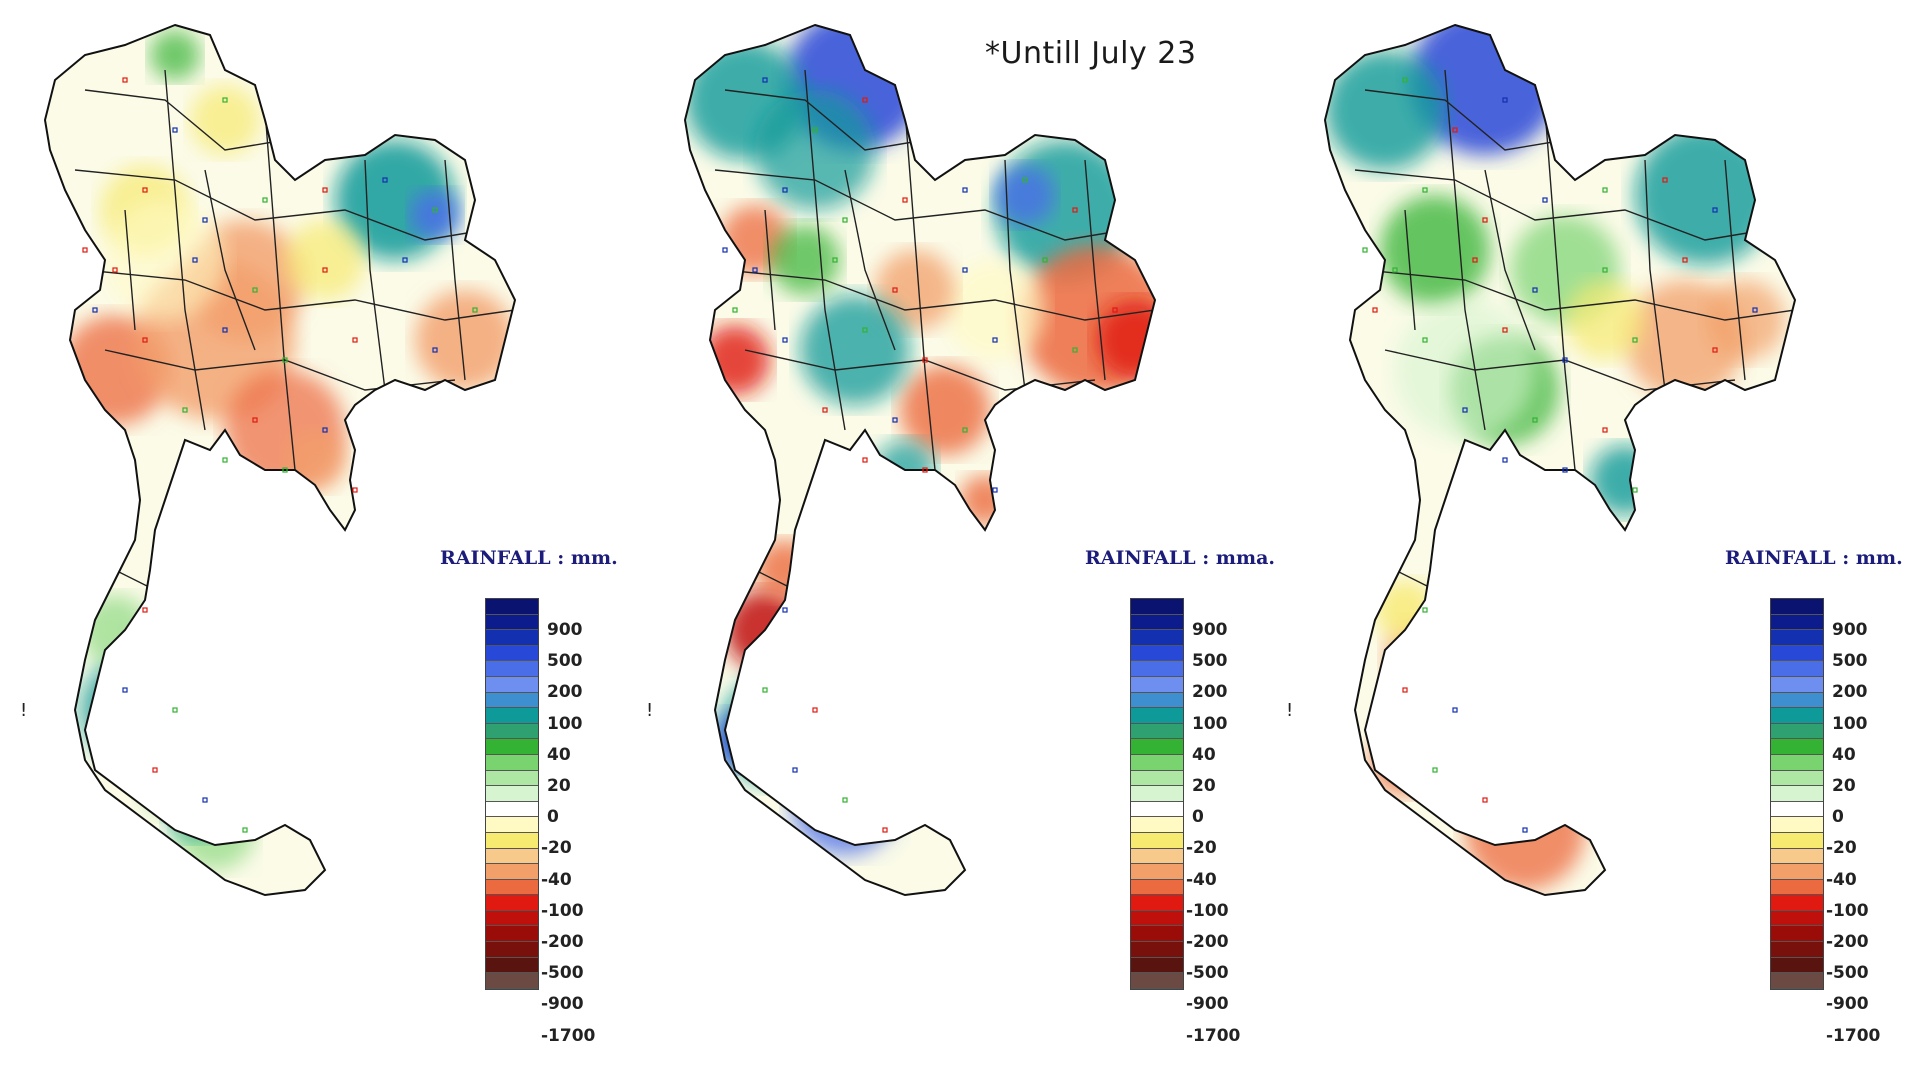  What do you see at coordinates (1201, 848) in the screenshot?
I see `legend-tick-label: -20` at bounding box center [1201, 848].